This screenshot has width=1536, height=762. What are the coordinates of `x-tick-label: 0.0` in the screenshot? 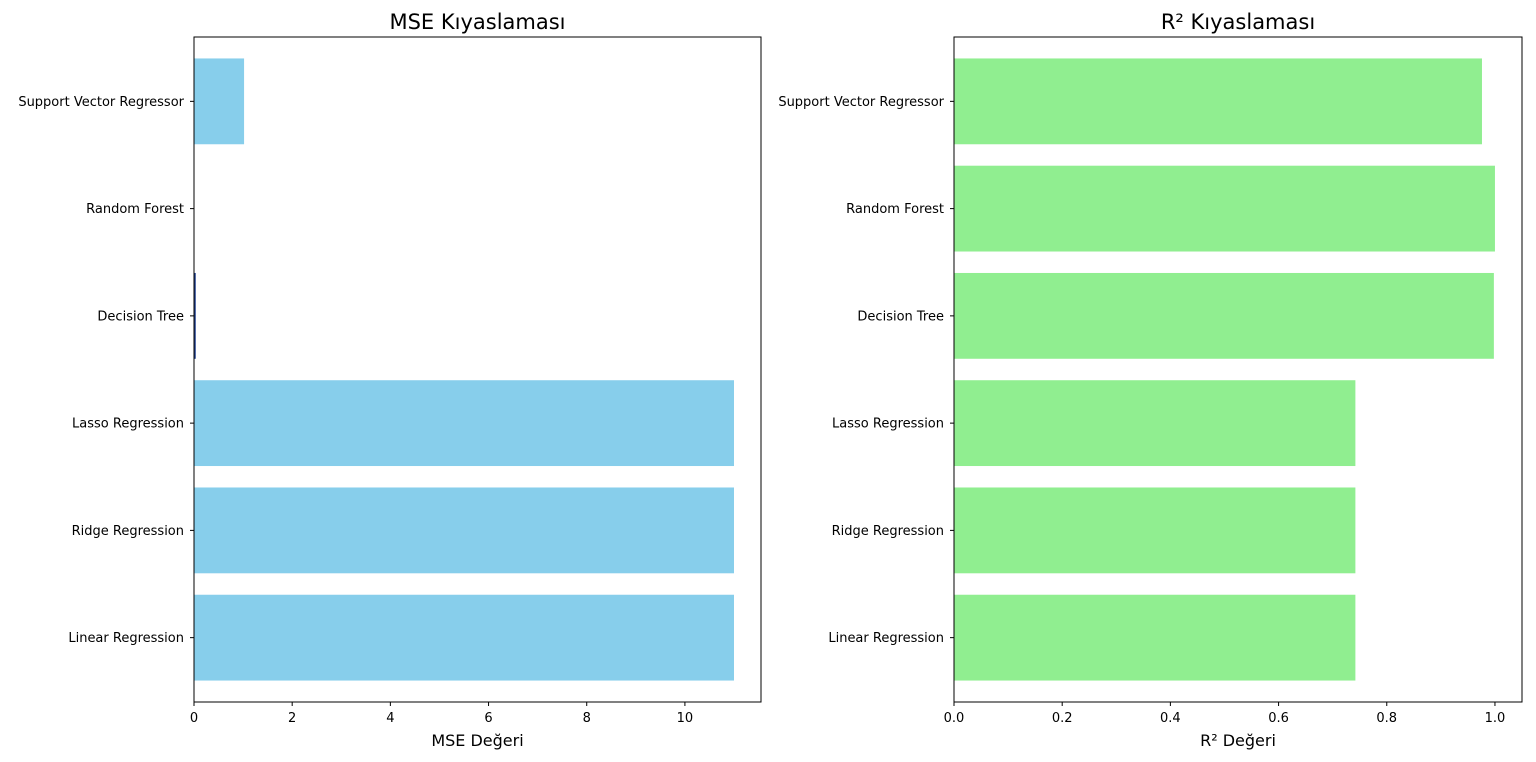 It's located at (954, 718).